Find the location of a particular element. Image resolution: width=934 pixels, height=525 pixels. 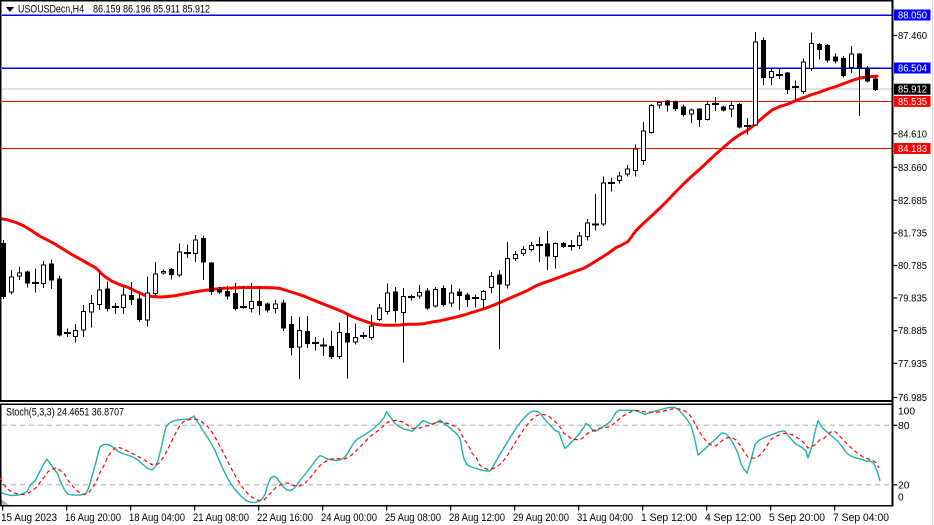

svg-text: 1 Sep 12:00 is located at coordinates (669, 518).